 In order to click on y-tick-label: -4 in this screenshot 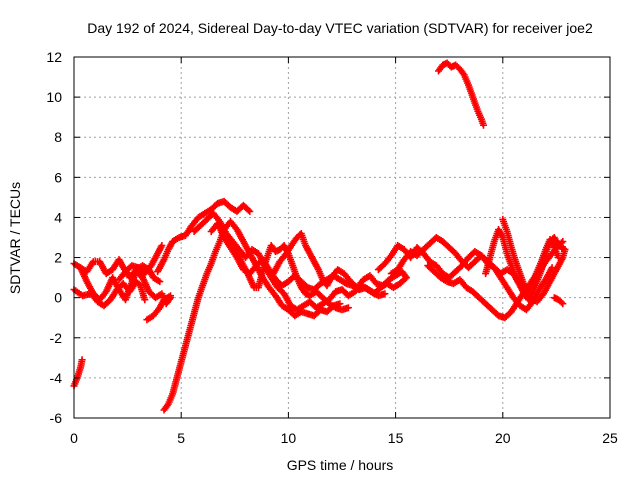, I will do `click(56, 378)`.